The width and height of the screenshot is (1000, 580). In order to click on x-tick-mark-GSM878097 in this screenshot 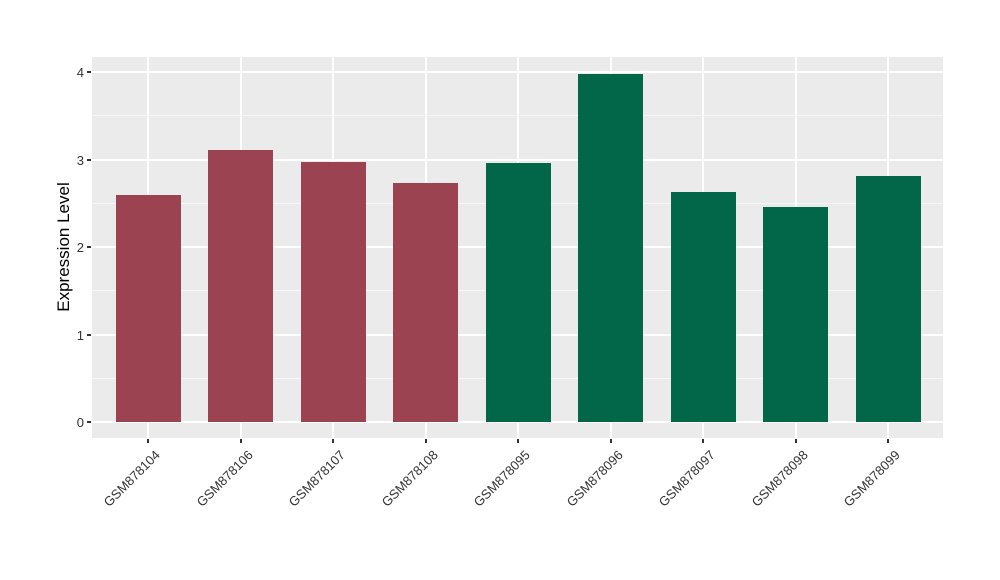, I will do `click(703, 441)`.